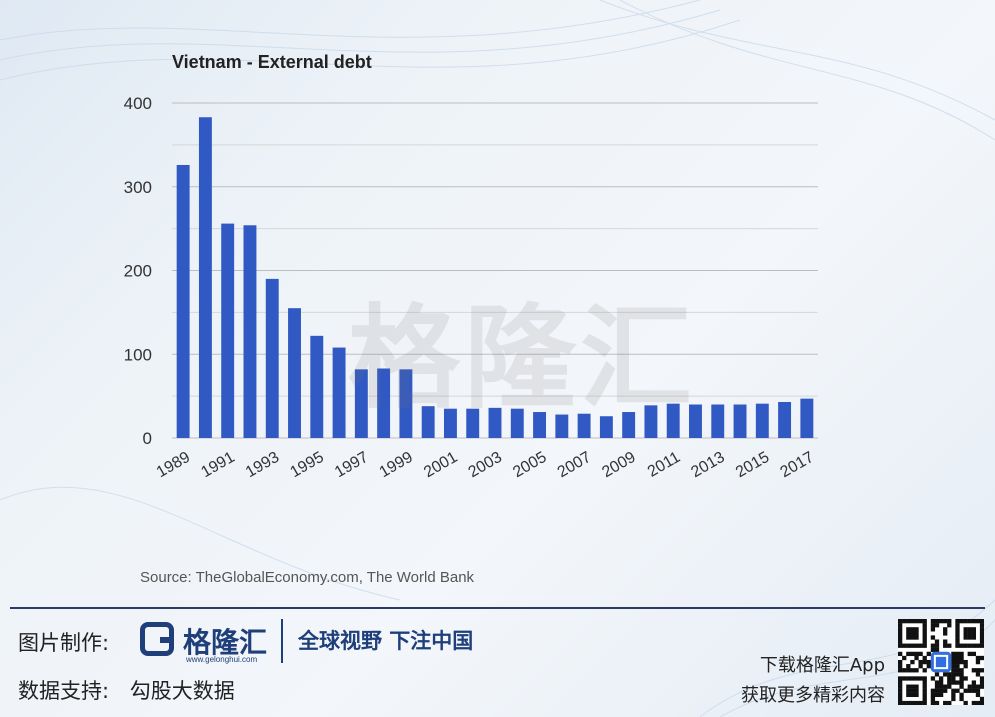 Image resolution: width=995 pixels, height=717 pixels. What do you see at coordinates (147, 438) in the screenshot?
I see `y-tick-label: 0` at bounding box center [147, 438].